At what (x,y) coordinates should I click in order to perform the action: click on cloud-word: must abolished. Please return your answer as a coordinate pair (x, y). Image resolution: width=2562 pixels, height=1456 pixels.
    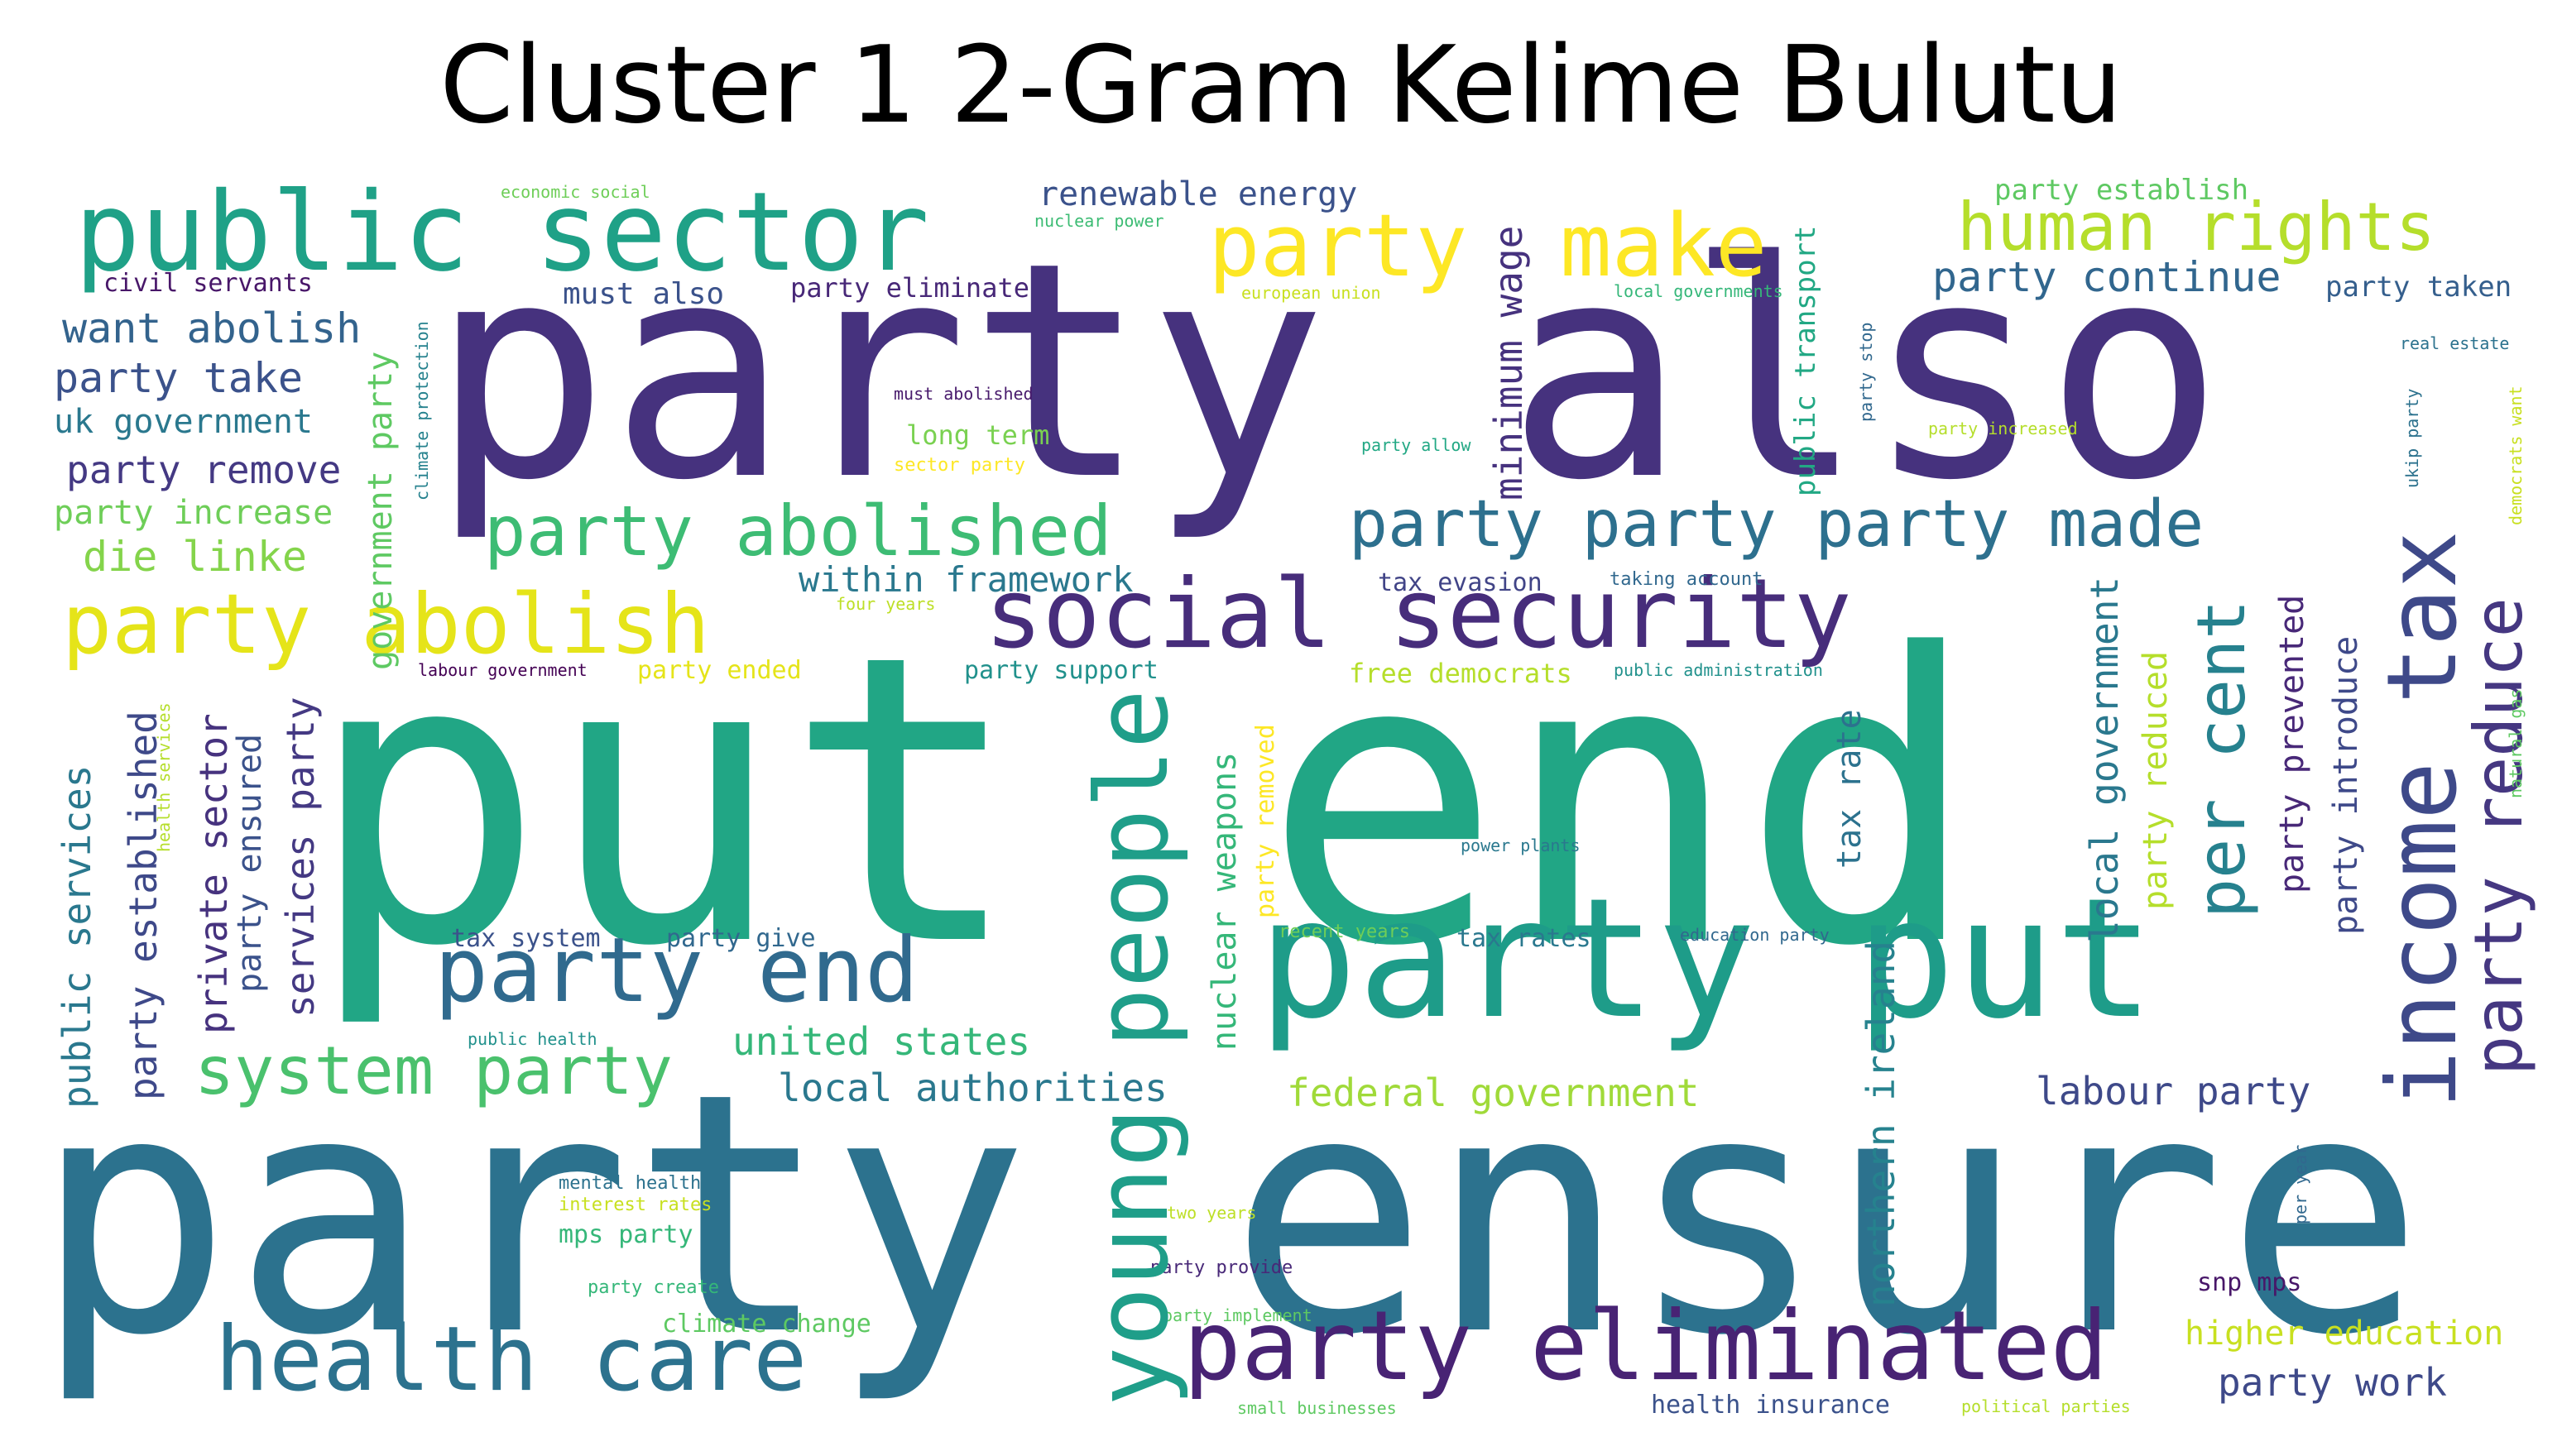
    Looking at the image, I should click on (964, 394).